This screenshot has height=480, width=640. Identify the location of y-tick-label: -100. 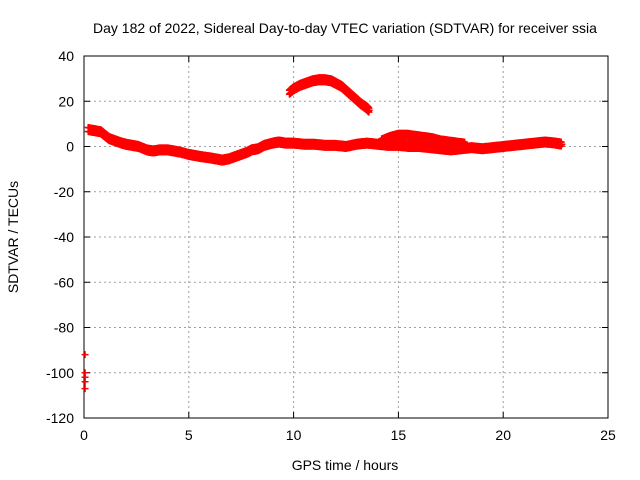
(60, 373).